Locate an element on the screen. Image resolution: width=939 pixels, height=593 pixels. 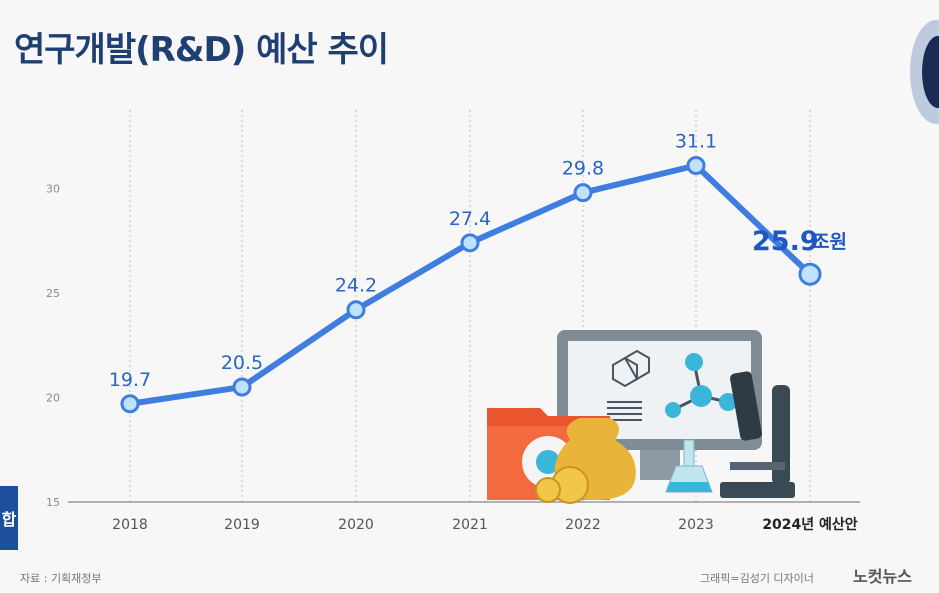
data-label: 24.2 is located at coordinates (356, 286).